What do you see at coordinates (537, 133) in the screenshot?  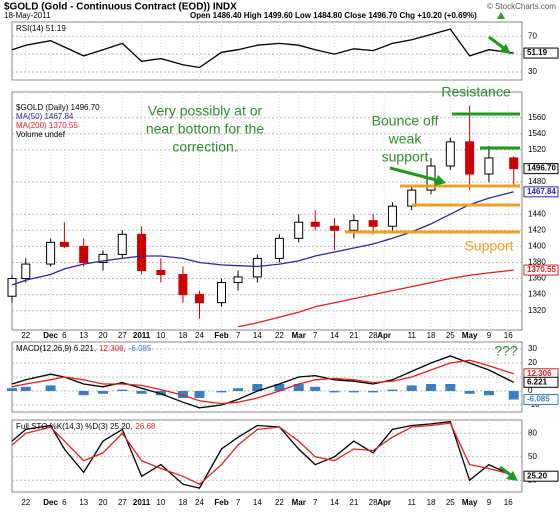 I see `y-tick-label: 1540` at bounding box center [537, 133].